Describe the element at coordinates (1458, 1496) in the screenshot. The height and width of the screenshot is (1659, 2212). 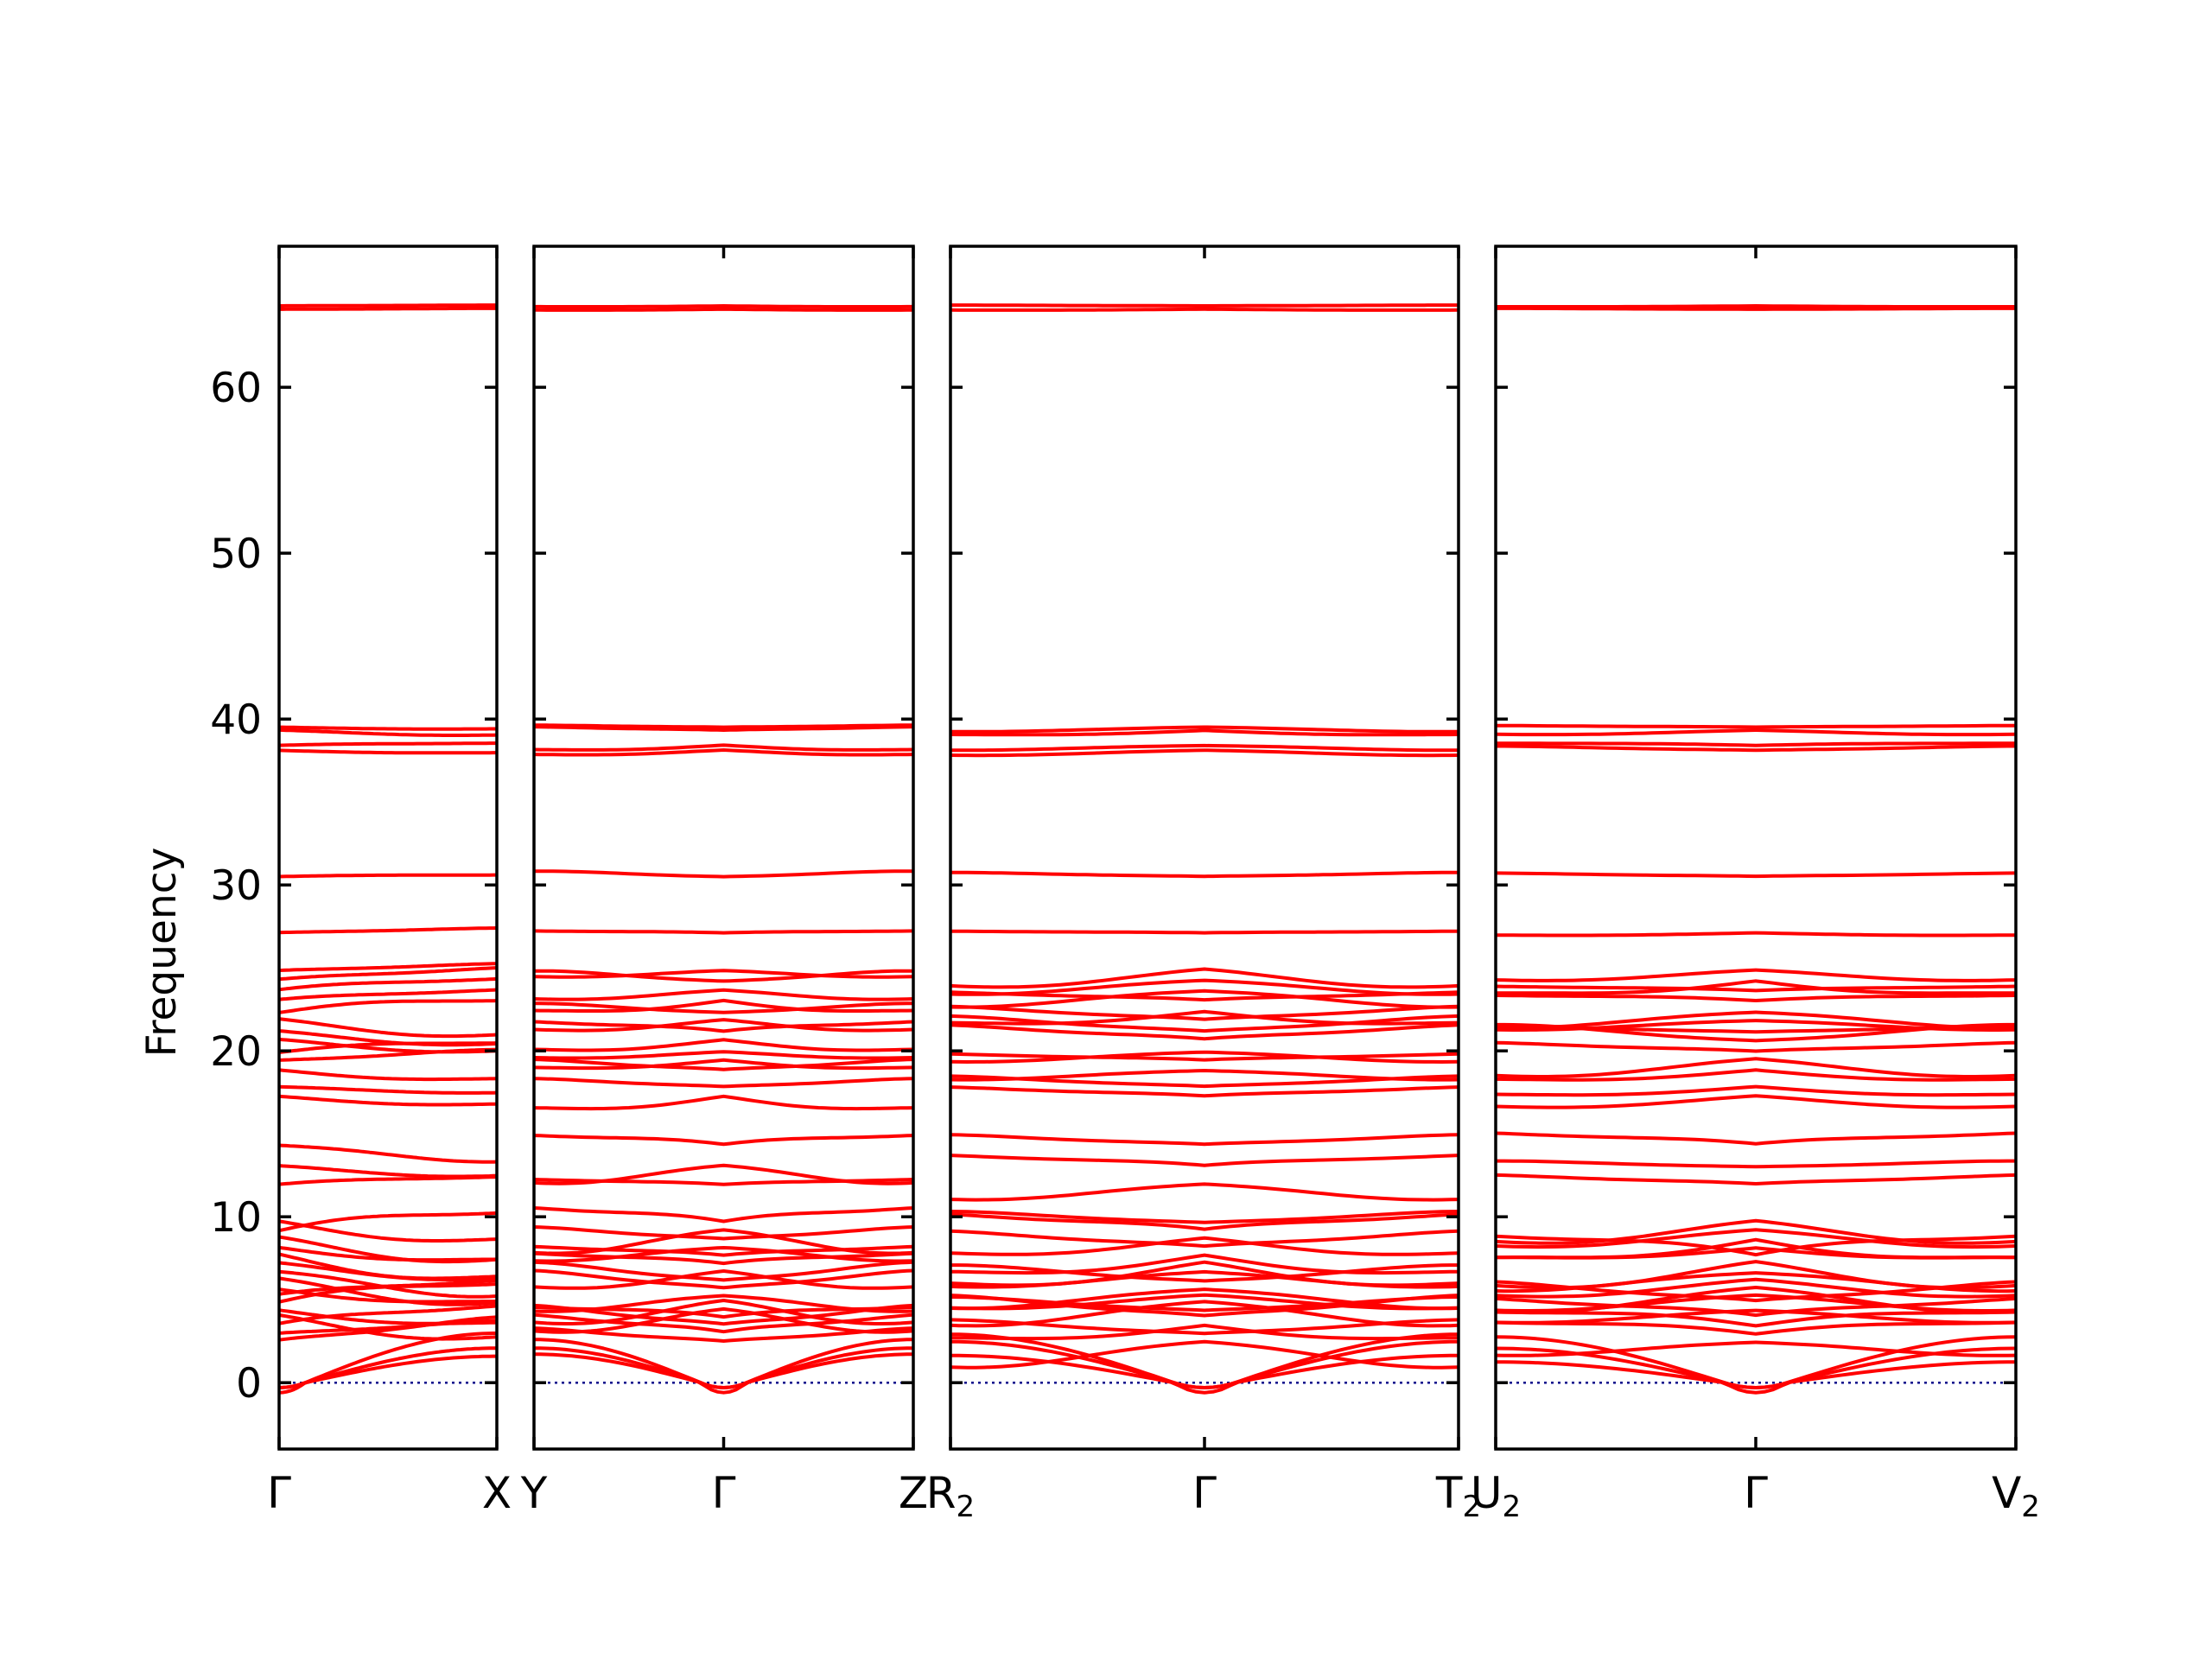
I see `x-tick-label: T2` at that location.